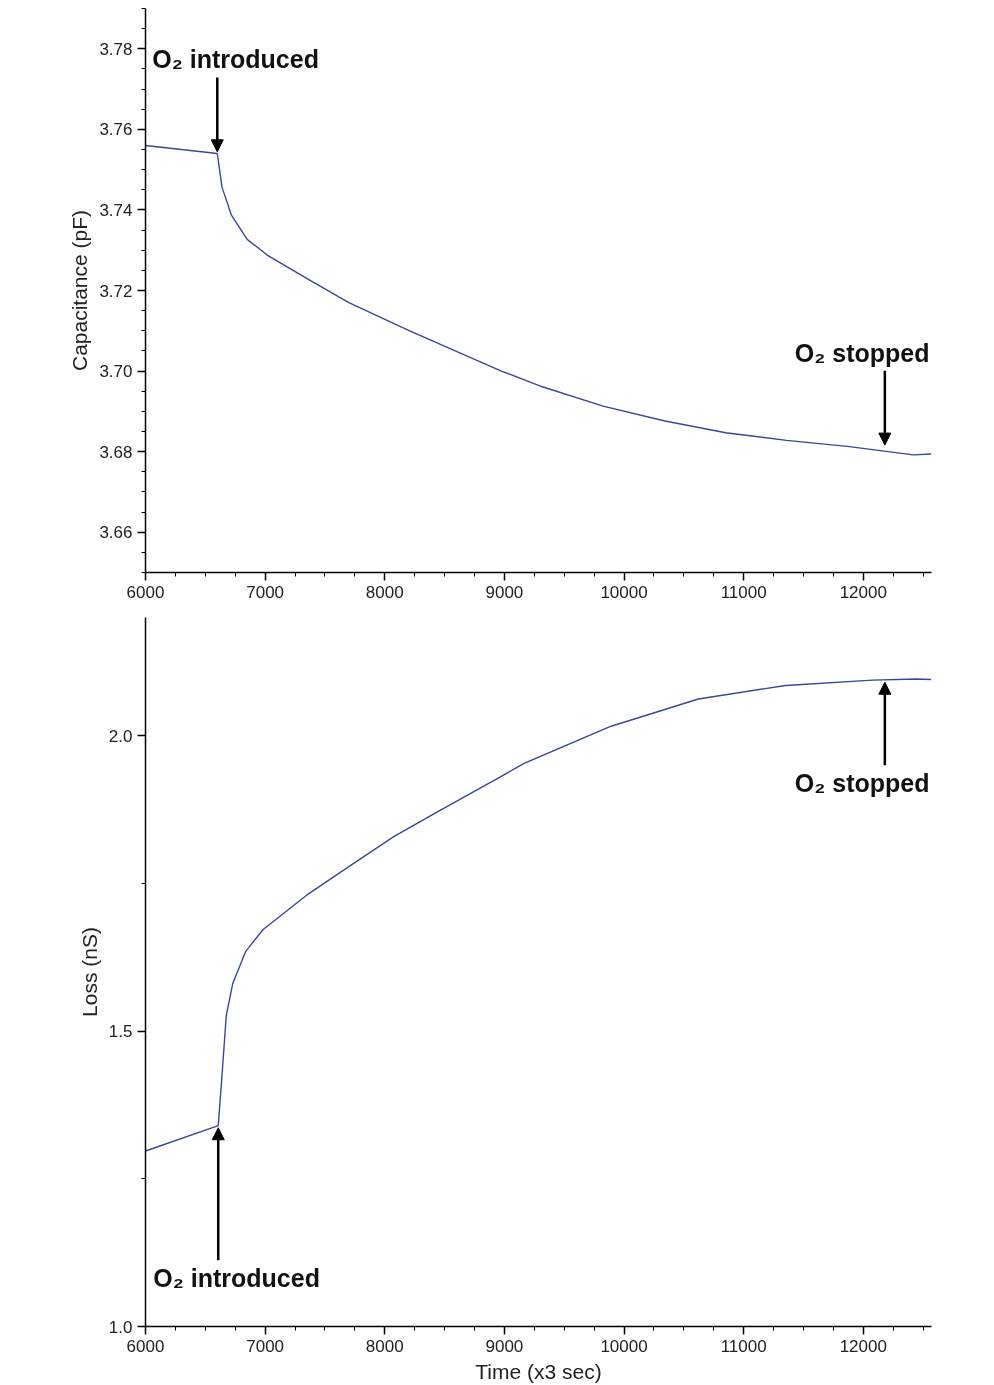 This screenshot has height=1385, width=994. What do you see at coordinates (538, 1371) in the screenshot?
I see `x-axis-title: Time (x3 sec)` at bounding box center [538, 1371].